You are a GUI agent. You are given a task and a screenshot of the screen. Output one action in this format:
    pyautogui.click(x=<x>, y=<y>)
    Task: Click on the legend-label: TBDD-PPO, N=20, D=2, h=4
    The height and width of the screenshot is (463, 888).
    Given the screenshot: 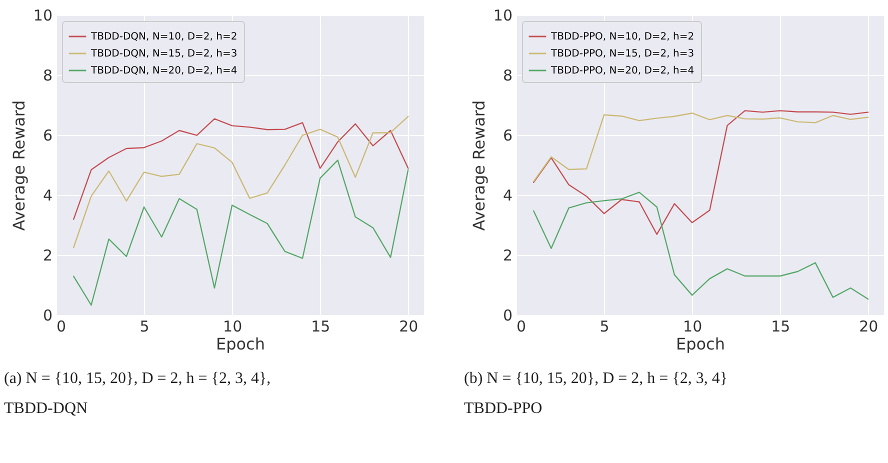 What is the action you would take?
    pyautogui.click(x=622, y=71)
    